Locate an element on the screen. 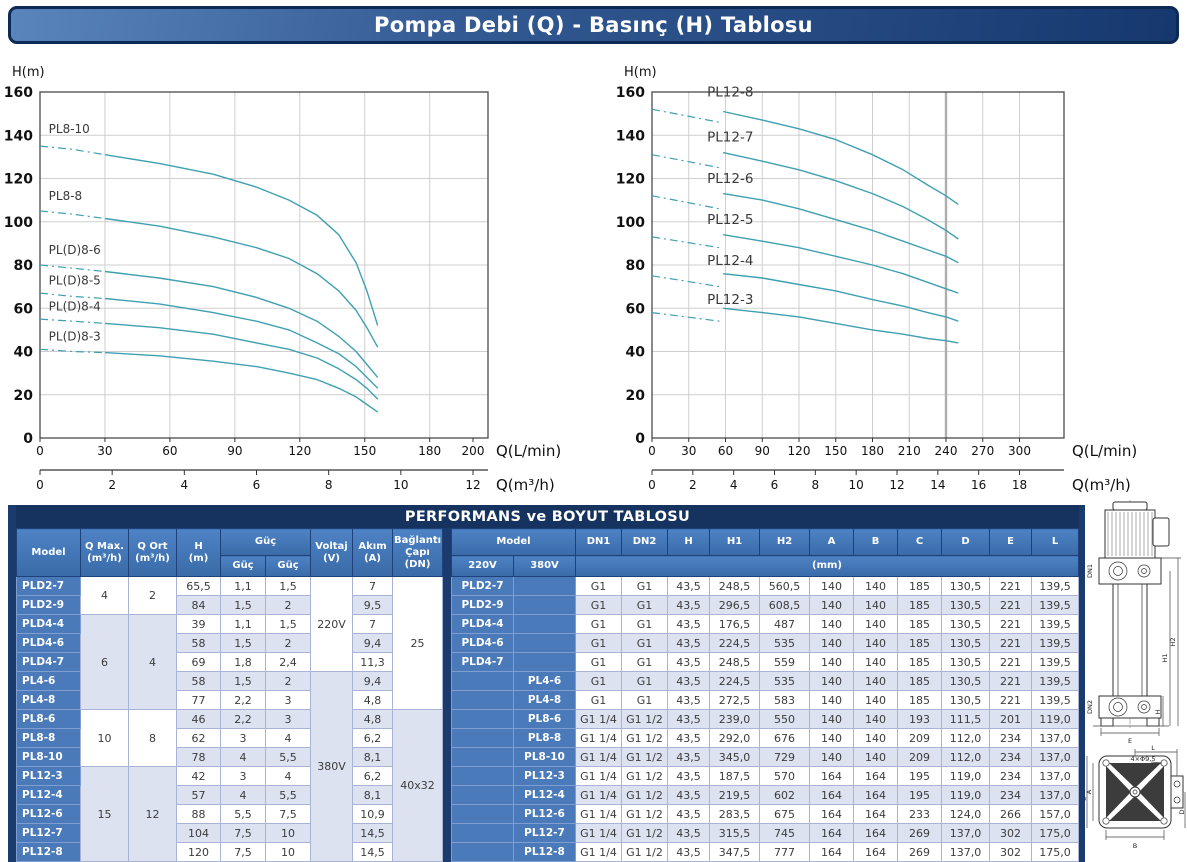 The width and height of the screenshot is (1187, 862). dimension-cell: 570 is located at coordinates (785, 776).